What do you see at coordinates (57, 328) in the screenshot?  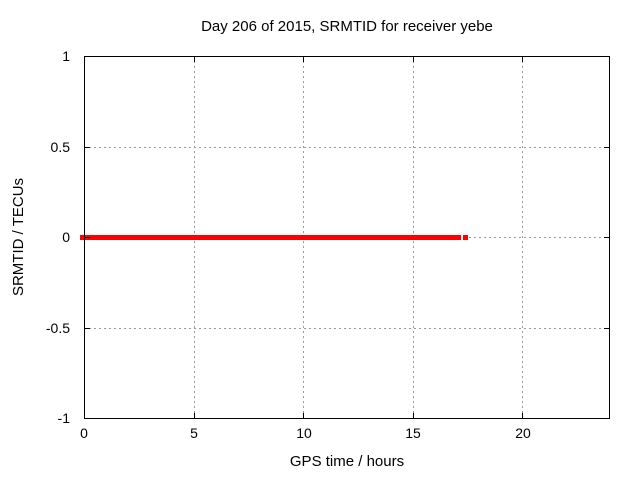 I see `ytick-label--0.5: -0.5` at bounding box center [57, 328].